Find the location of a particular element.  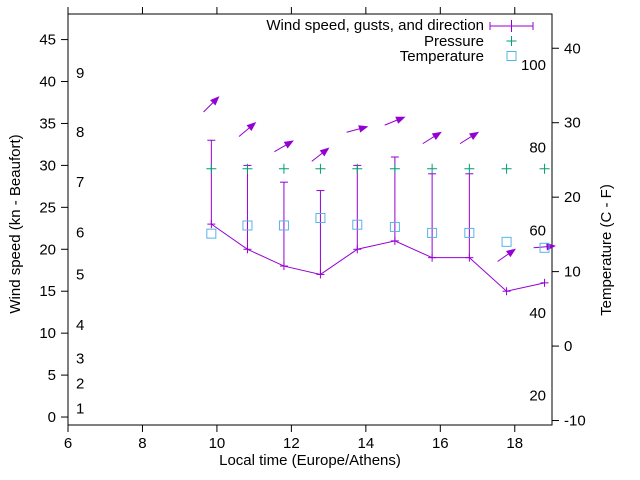

x-tick-label: 10 is located at coordinates (217, 443).